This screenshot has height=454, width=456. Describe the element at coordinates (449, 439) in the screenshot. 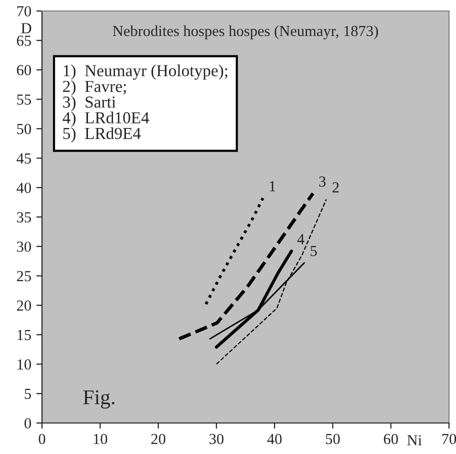

I see `x-tick-label: 70` at that location.